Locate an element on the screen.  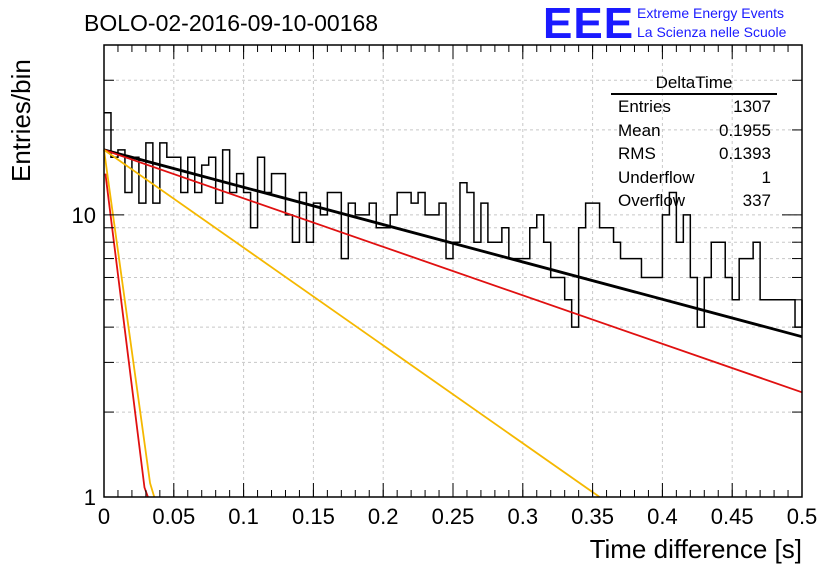
logo-line-1: Extreme Energy Events is located at coordinates (711, 13).